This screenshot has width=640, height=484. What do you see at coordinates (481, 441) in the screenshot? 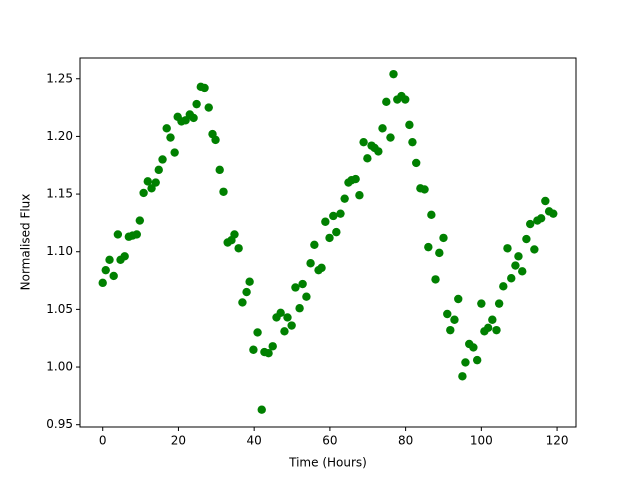
I see `x-tick-label: 100` at bounding box center [481, 441].